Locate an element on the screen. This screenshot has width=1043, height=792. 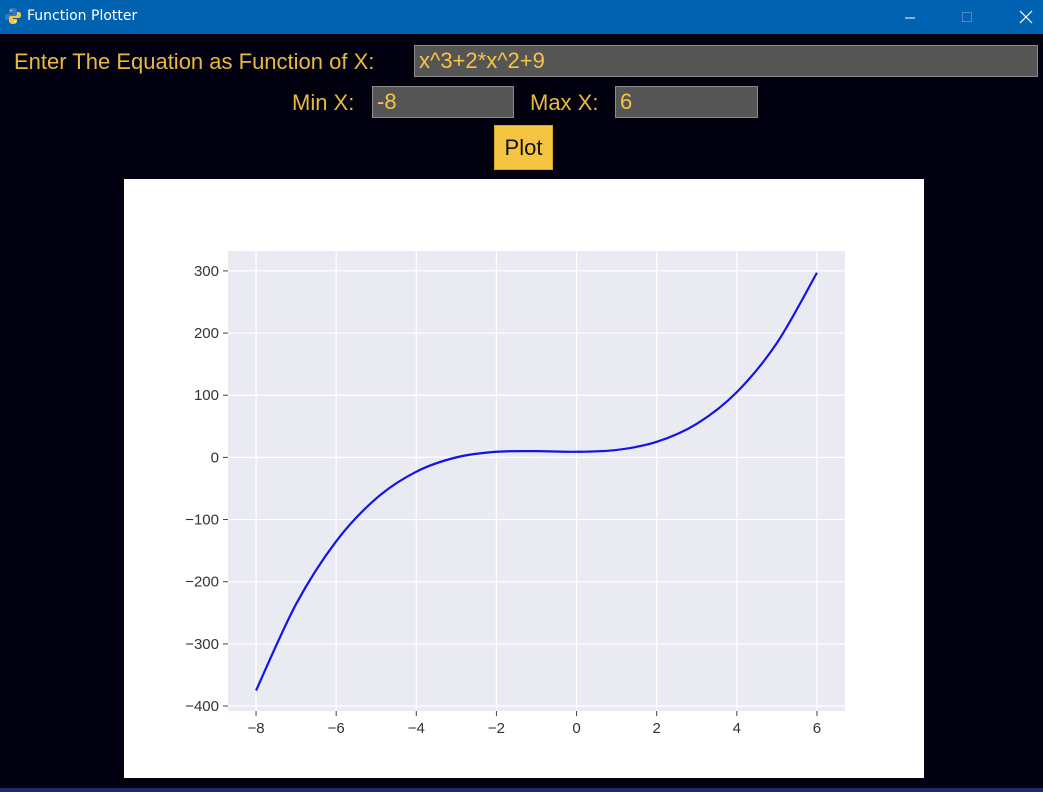
window-title: Function Plotter is located at coordinates (82, 16).